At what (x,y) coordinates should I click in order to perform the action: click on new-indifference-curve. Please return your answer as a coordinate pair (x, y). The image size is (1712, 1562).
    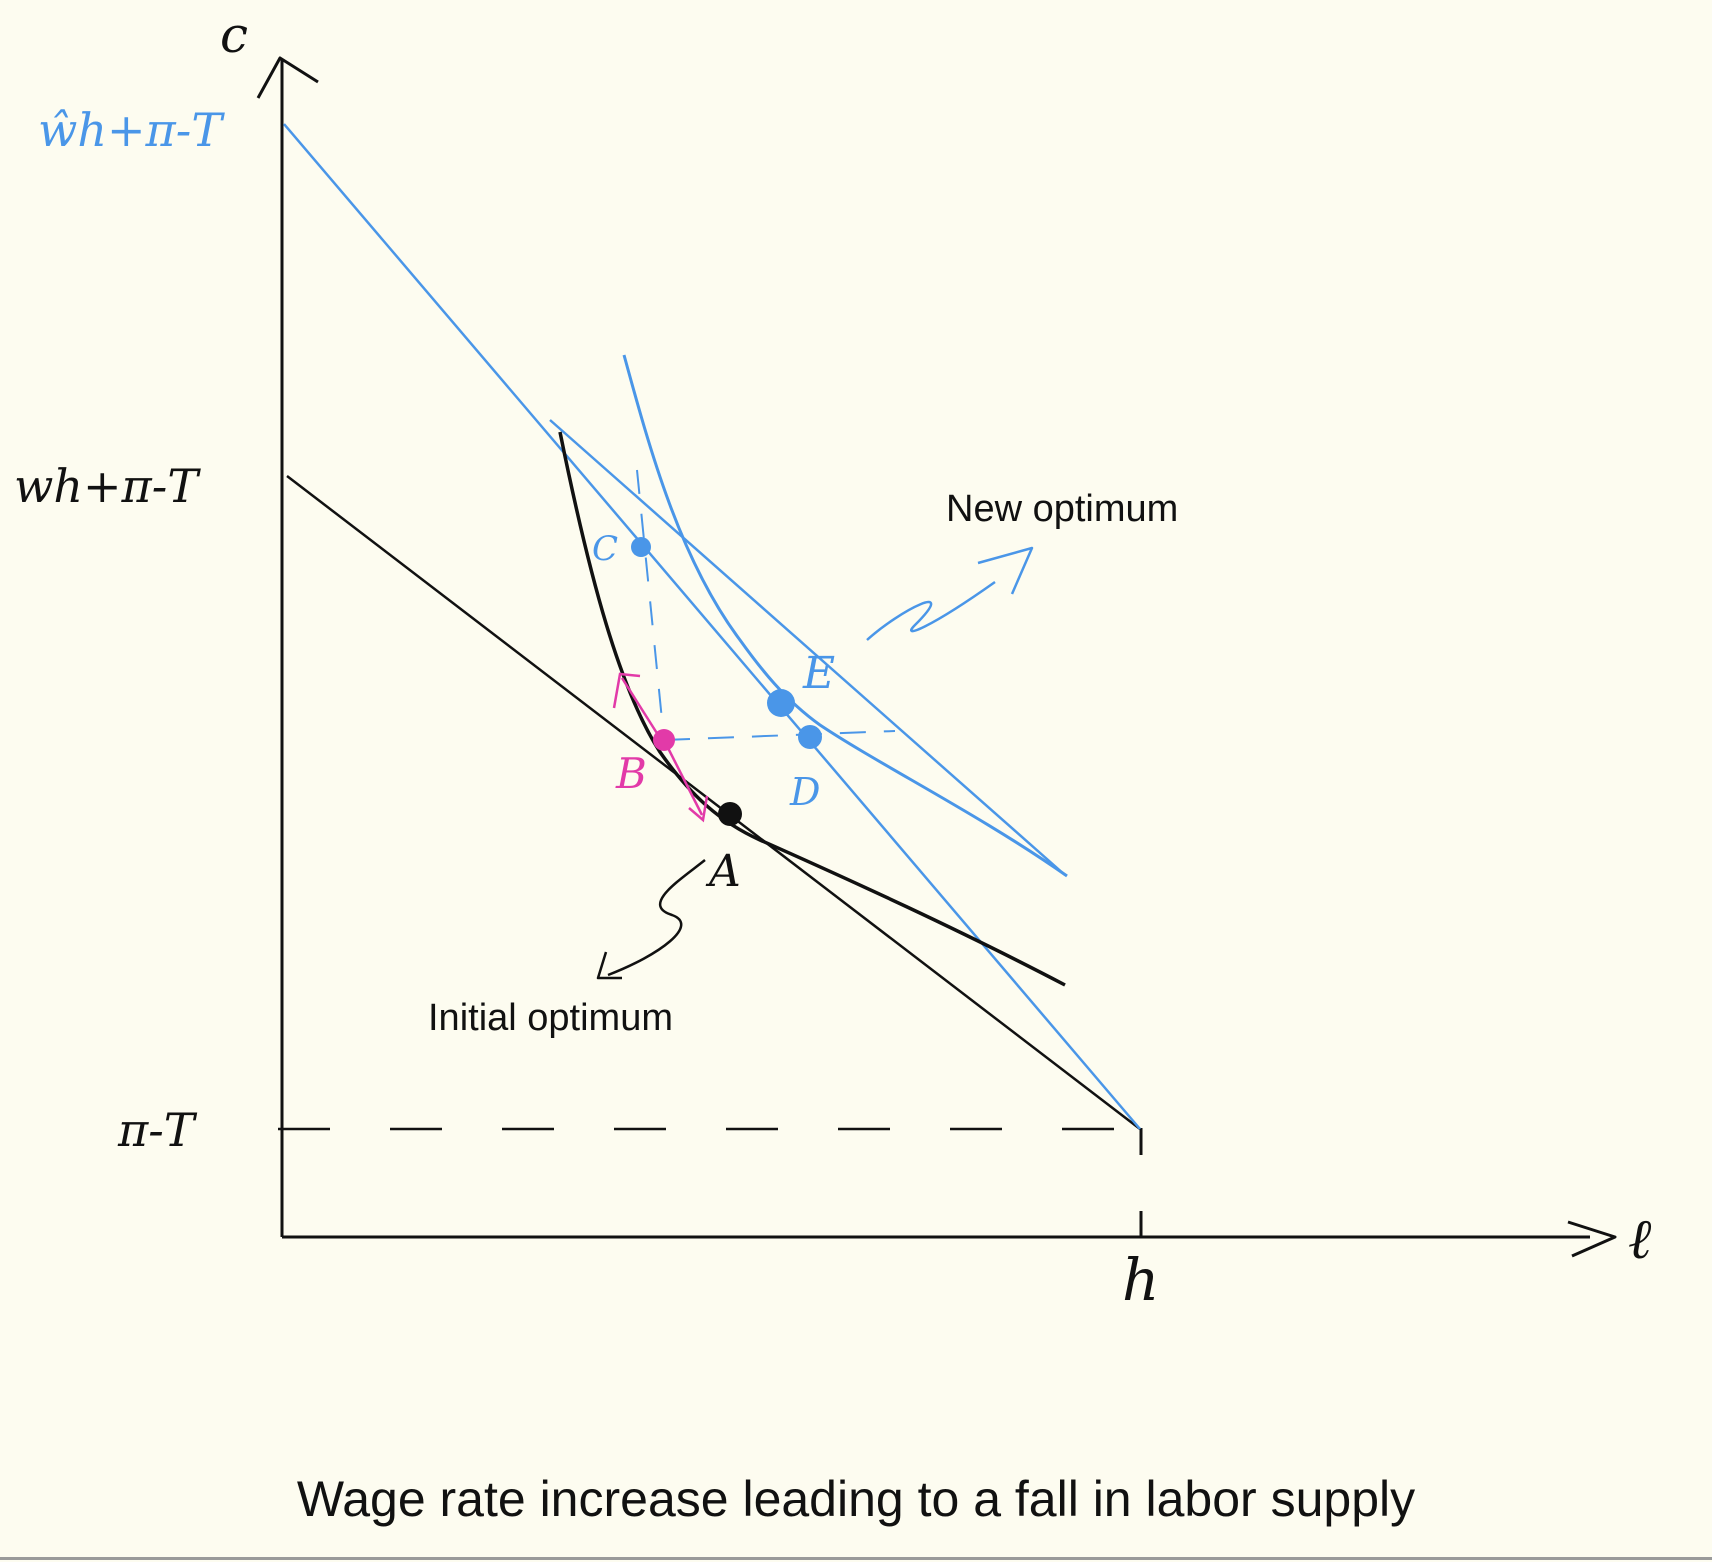
    Looking at the image, I should click on (845, 616).